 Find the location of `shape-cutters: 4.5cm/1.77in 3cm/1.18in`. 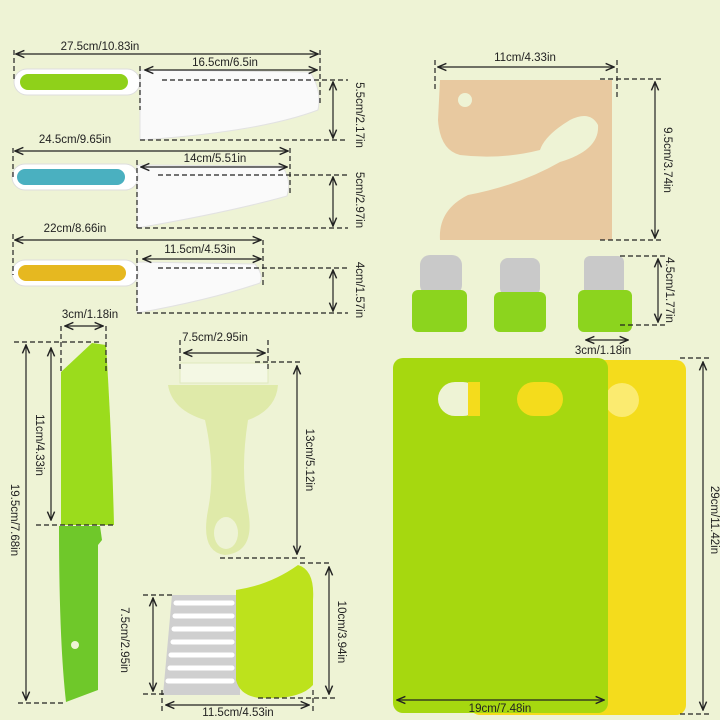

shape-cutters: 4.5cm/1.77in 3cm/1.18in is located at coordinates (543, 306).